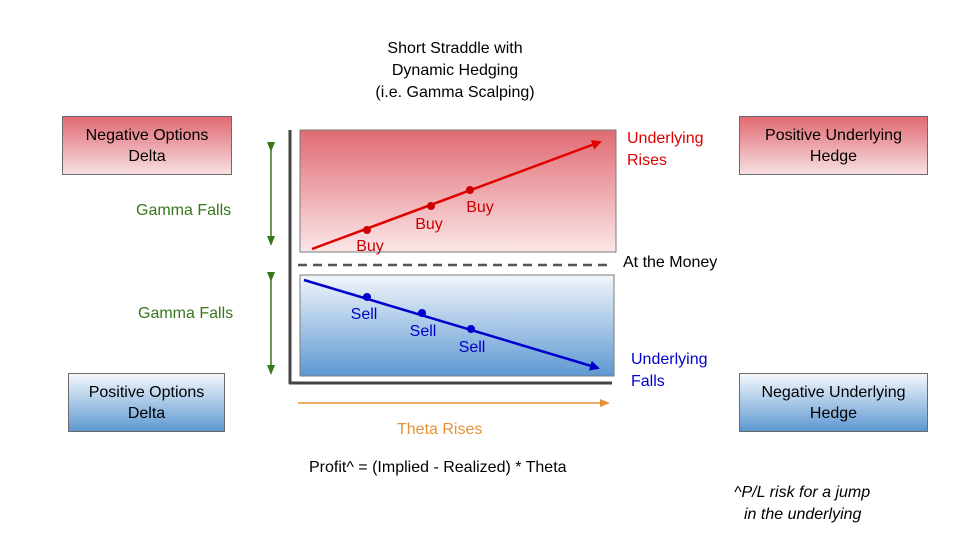 This screenshot has height=540, width=960. Describe the element at coordinates (184, 210) in the screenshot. I see `gamma-falls-top-label: Gamma Falls` at that location.